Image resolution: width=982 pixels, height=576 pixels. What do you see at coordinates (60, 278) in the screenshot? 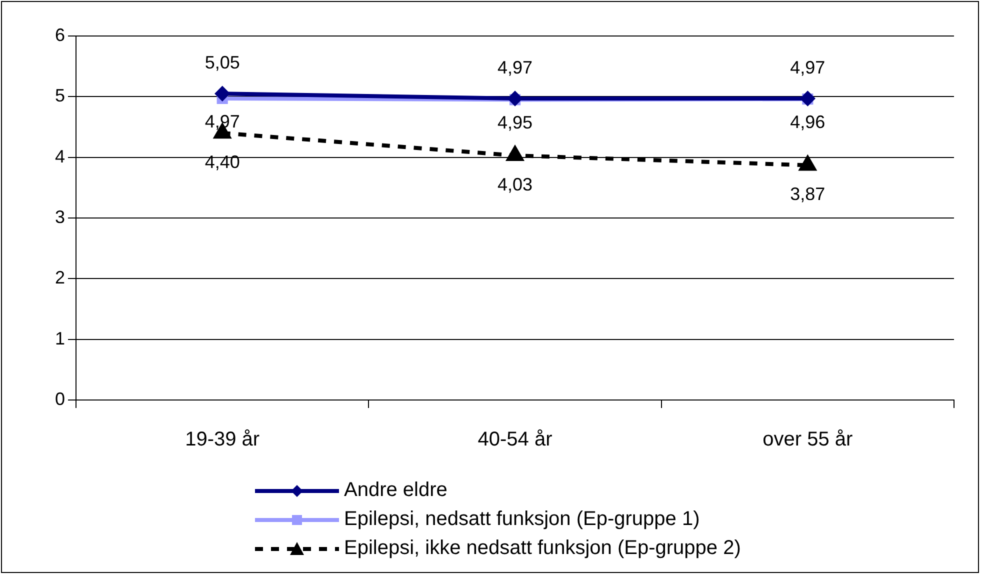
I see `y-tick-label: 2` at bounding box center [60, 278].